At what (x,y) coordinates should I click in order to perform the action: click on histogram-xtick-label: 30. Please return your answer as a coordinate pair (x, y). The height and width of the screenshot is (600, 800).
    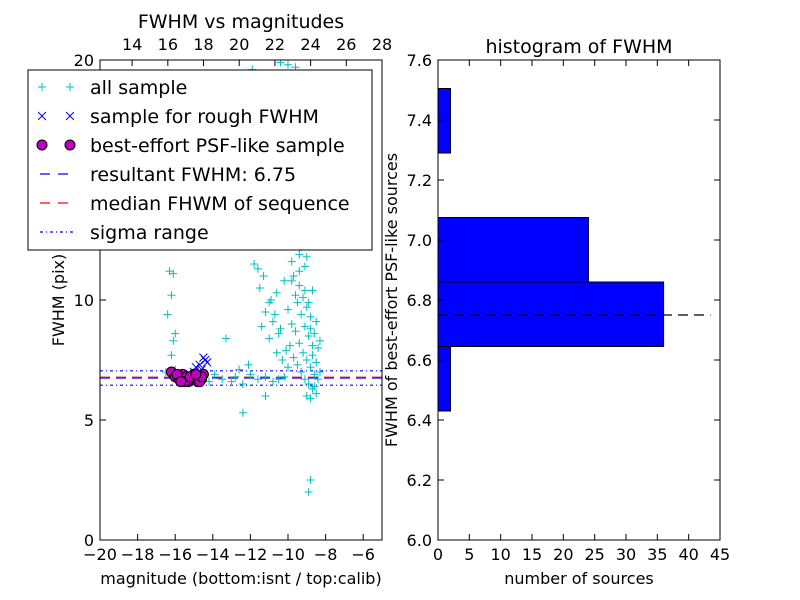
    Looking at the image, I should click on (626, 554).